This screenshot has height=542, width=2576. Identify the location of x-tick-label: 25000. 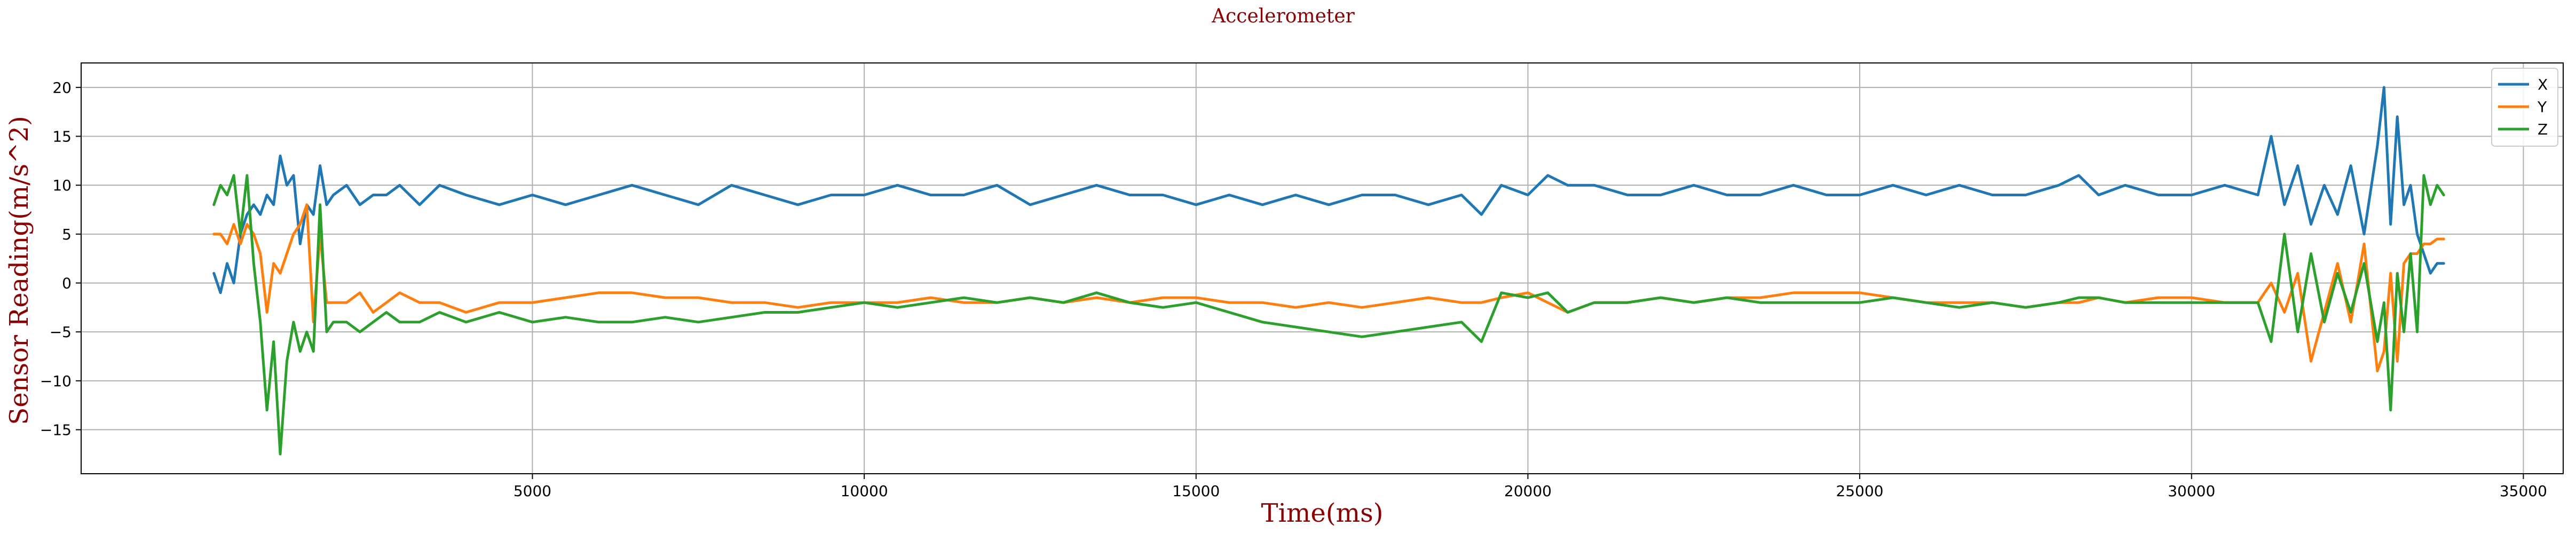
(1860, 491).